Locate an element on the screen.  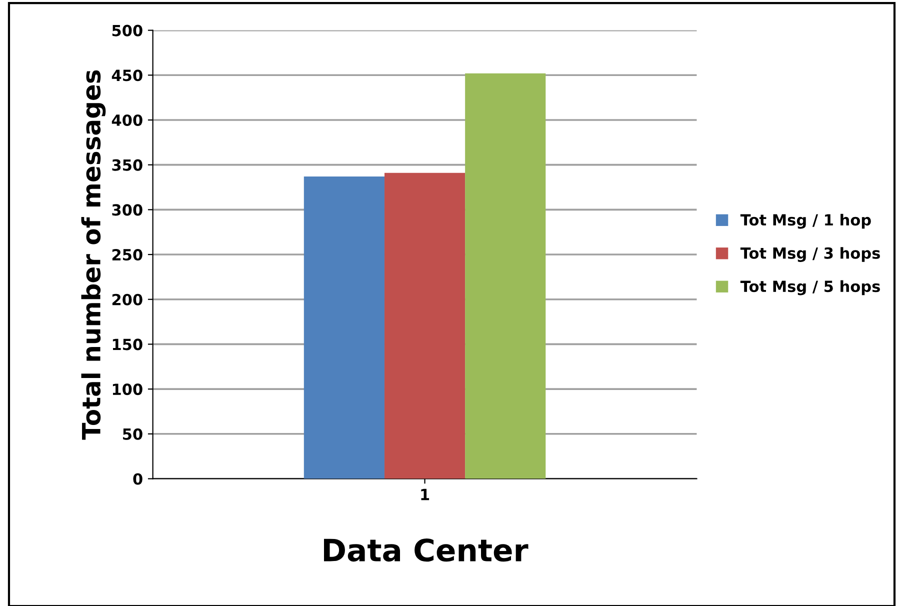
legend-label: Tot Msg / 3 hops is located at coordinates (810, 254).